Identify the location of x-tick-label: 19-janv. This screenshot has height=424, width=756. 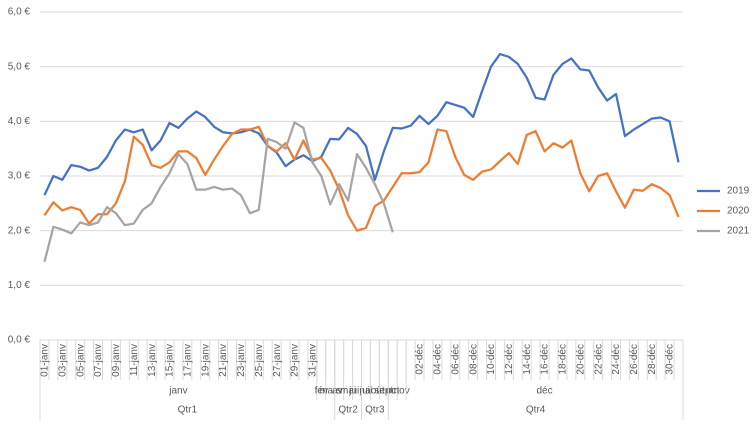
(205, 360).